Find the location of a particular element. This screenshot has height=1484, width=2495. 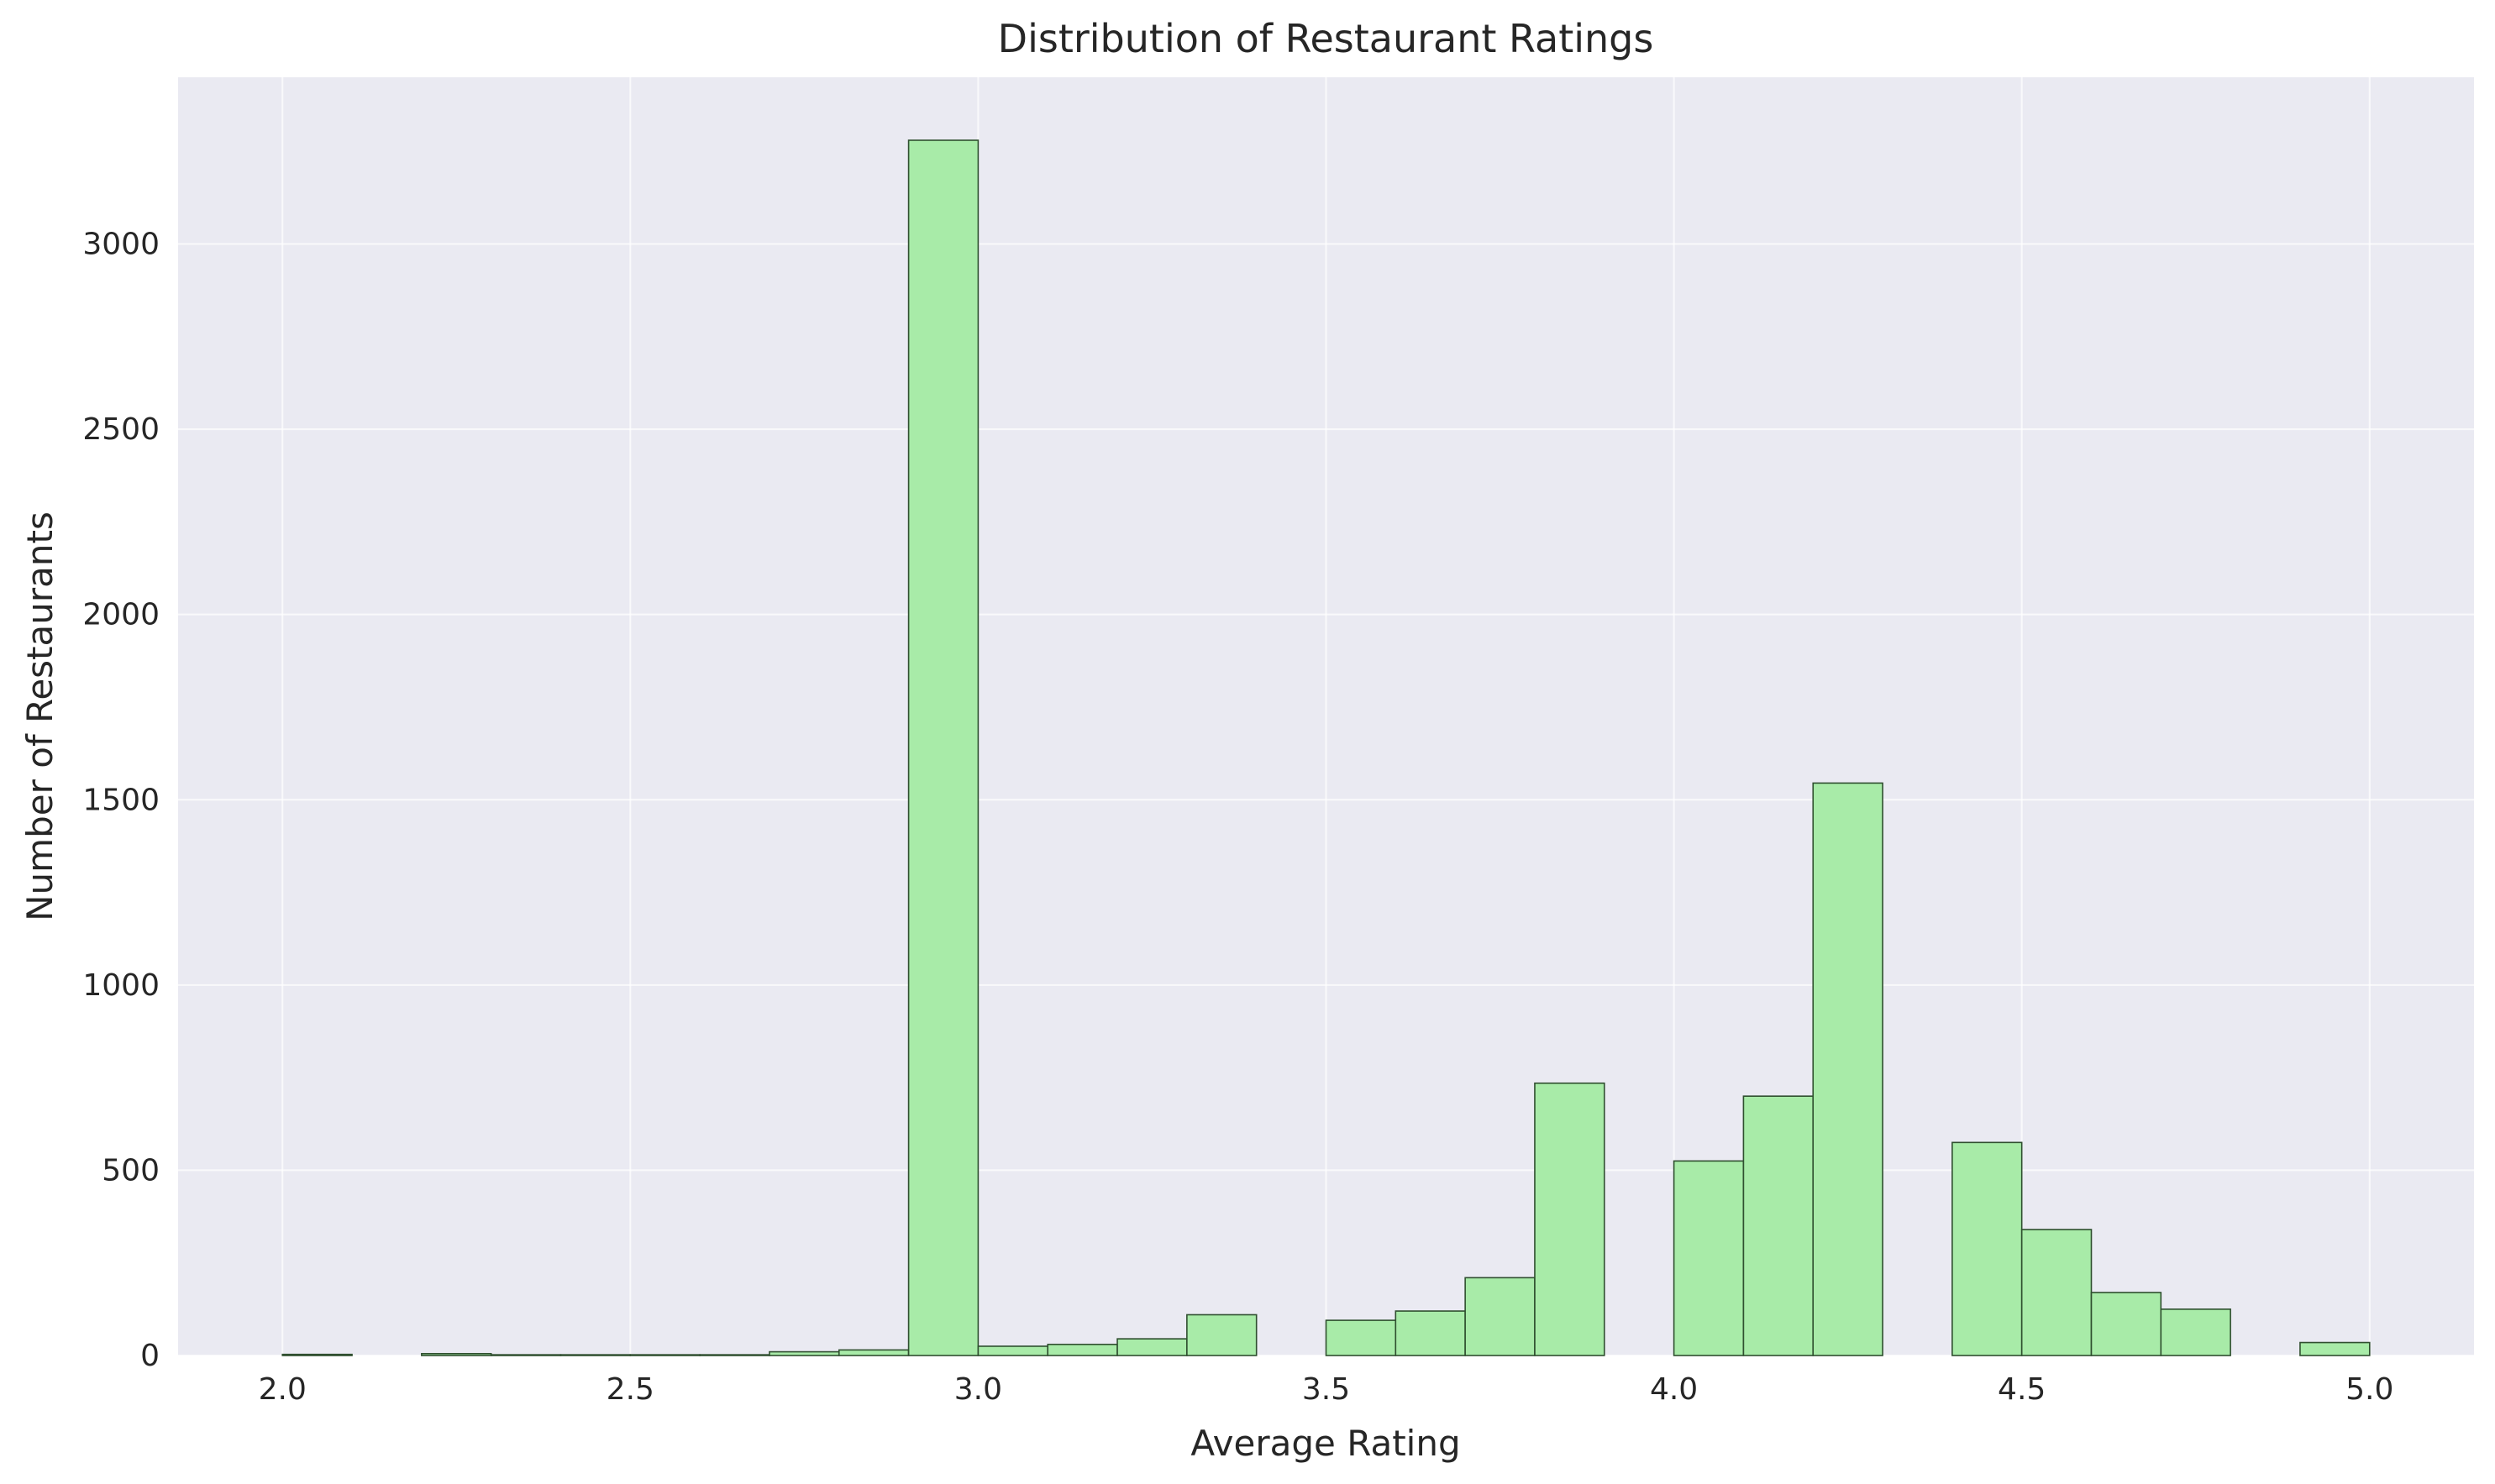

x-tick-label: 3.5 is located at coordinates (1326, 1390).